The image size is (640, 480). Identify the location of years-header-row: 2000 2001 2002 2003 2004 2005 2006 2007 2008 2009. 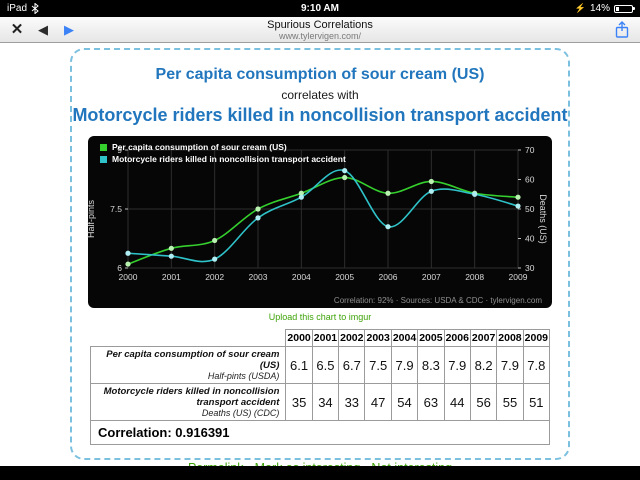
(321, 338).